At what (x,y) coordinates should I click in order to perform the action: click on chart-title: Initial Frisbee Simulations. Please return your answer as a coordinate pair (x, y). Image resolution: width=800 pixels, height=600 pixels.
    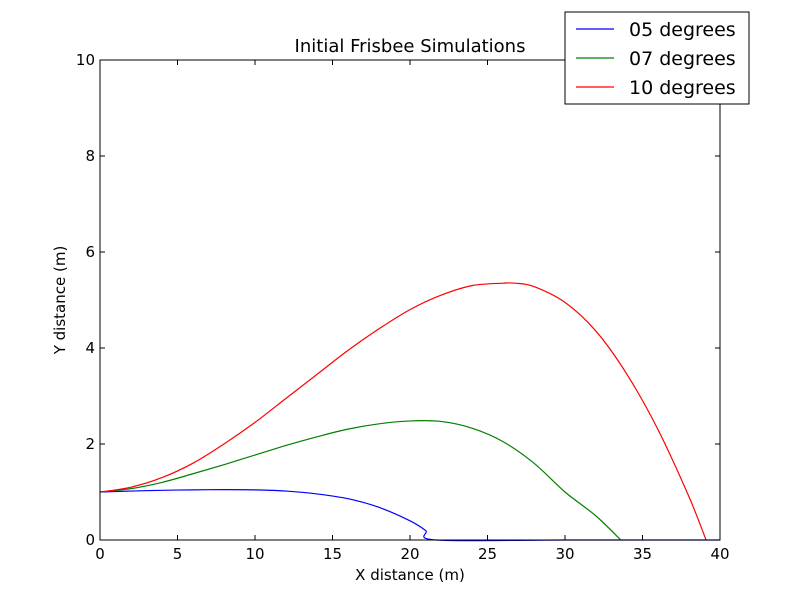
    Looking at the image, I should click on (410, 46).